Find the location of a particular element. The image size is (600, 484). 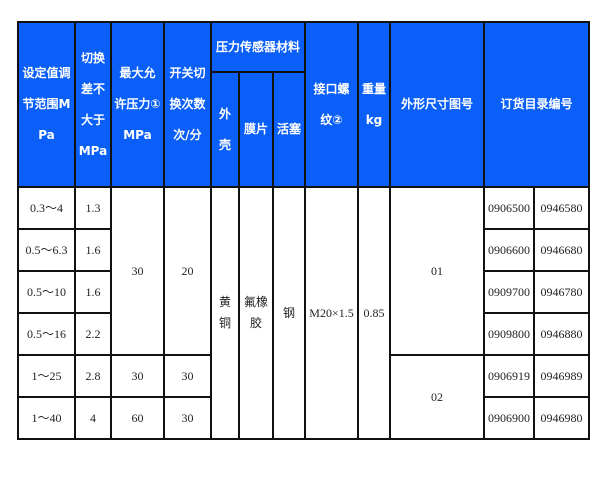

cell-code1: 0906919 is located at coordinates (509, 376).